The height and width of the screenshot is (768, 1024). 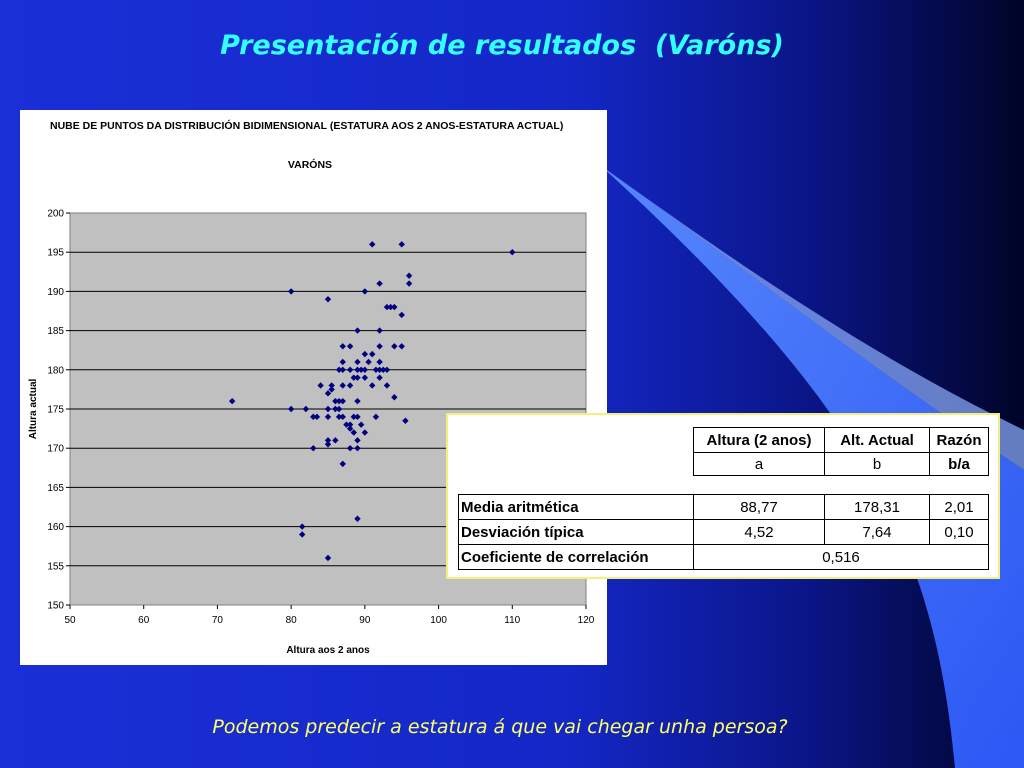 I want to click on y-tick-label-150: 150, so click(x=55, y=606).